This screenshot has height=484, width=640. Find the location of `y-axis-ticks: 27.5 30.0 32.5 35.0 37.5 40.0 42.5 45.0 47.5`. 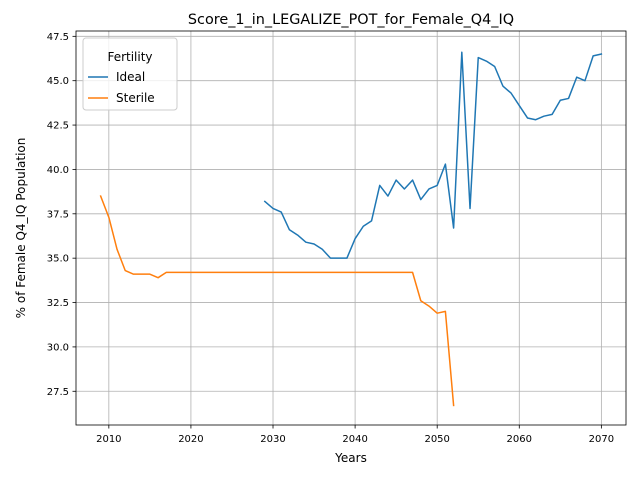

y-axis-ticks: 27.5 30.0 32.5 35.0 37.5 40.0 42.5 45.0 47.5 is located at coordinates (61, 215).